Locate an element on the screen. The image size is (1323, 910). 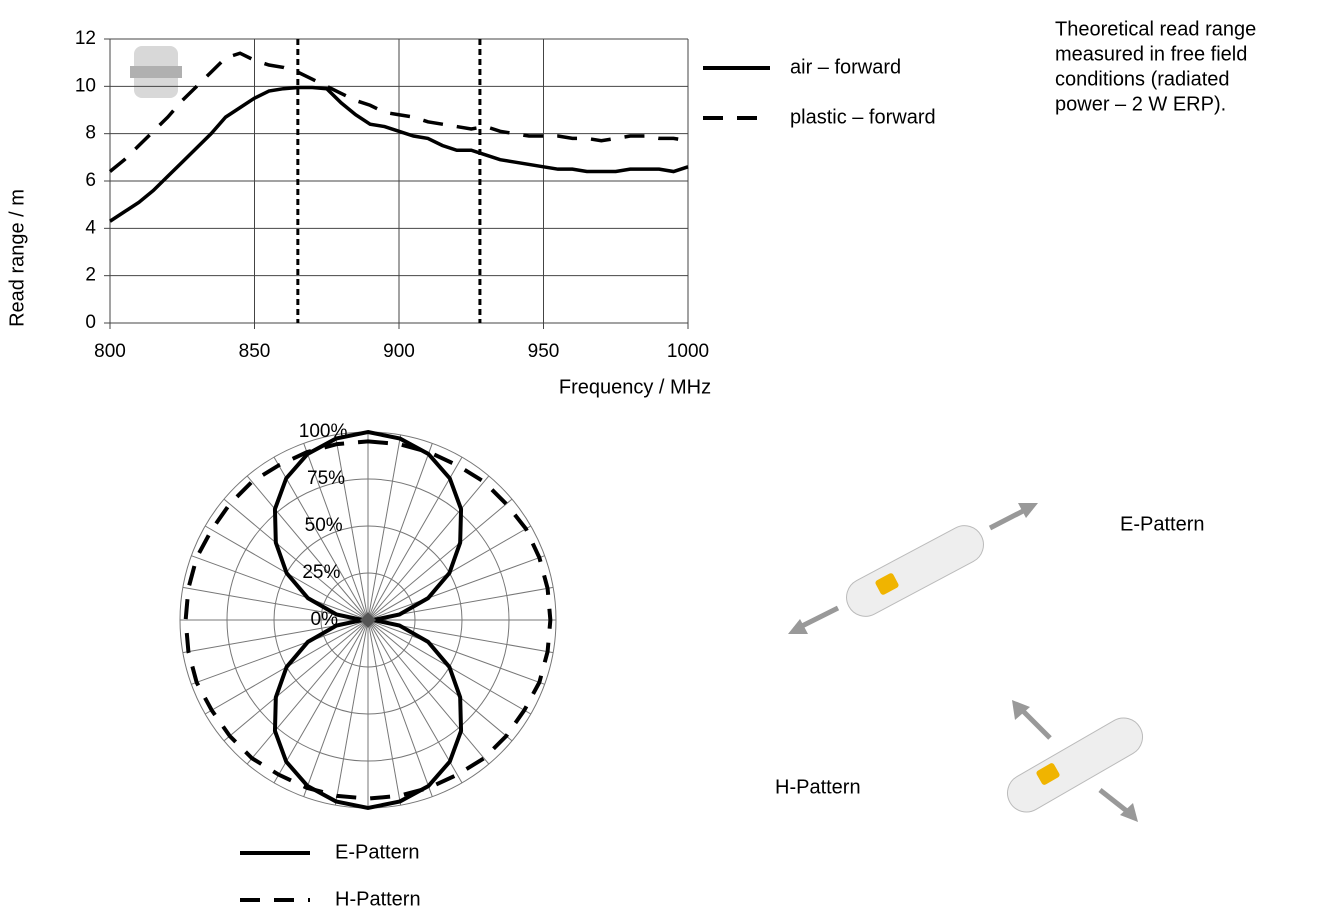
tag-e is located at coordinates (913, 568).